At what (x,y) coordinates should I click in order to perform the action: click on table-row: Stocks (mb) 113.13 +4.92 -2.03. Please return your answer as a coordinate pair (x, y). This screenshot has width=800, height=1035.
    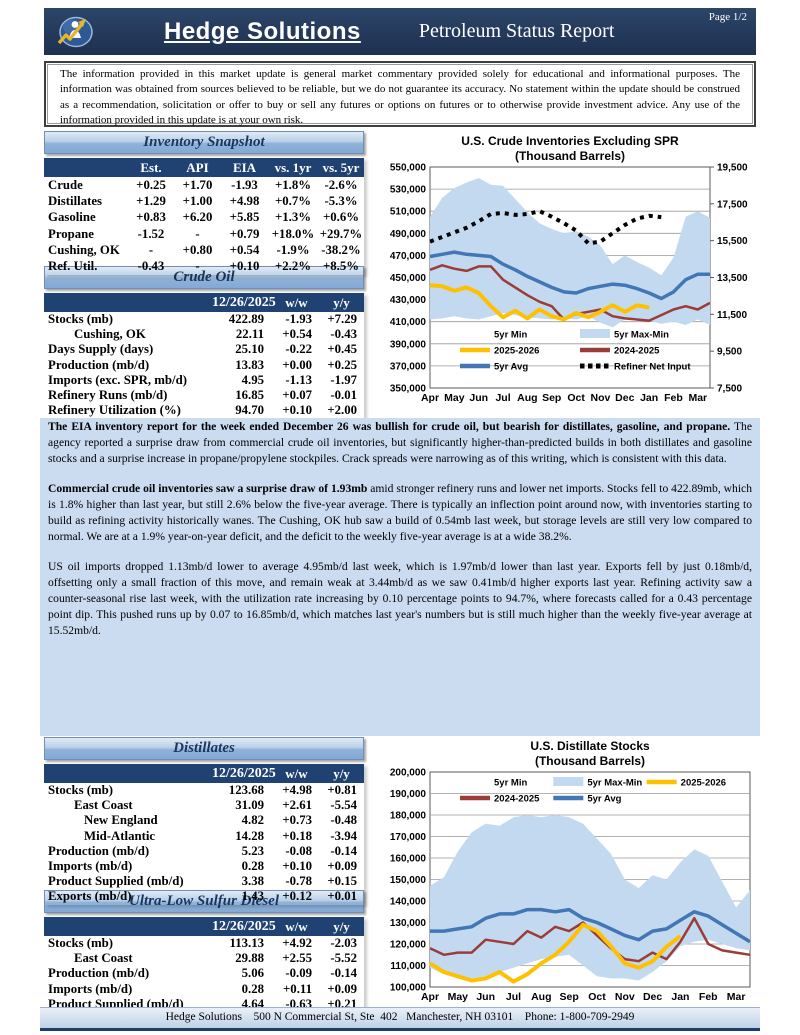
    Looking at the image, I should click on (204, 943).